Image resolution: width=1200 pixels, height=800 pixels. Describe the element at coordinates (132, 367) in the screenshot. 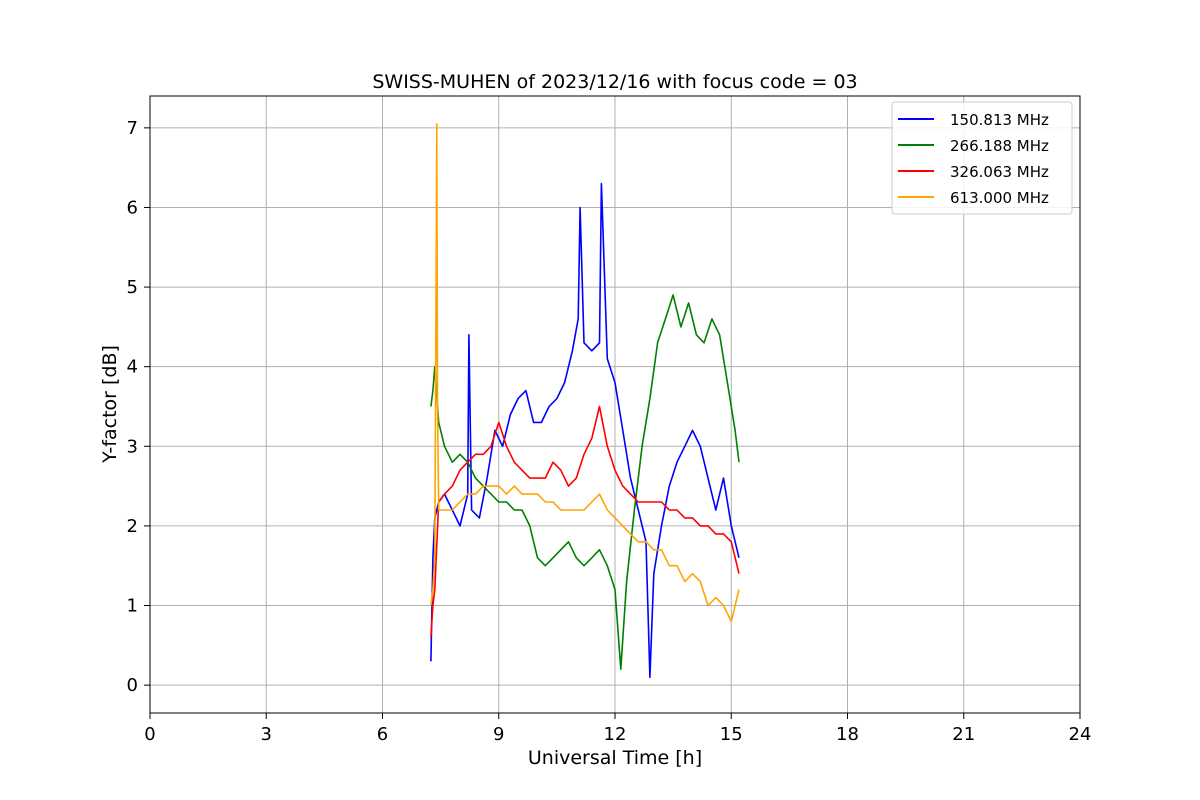

I see `y-tick-label: 4` at that location.